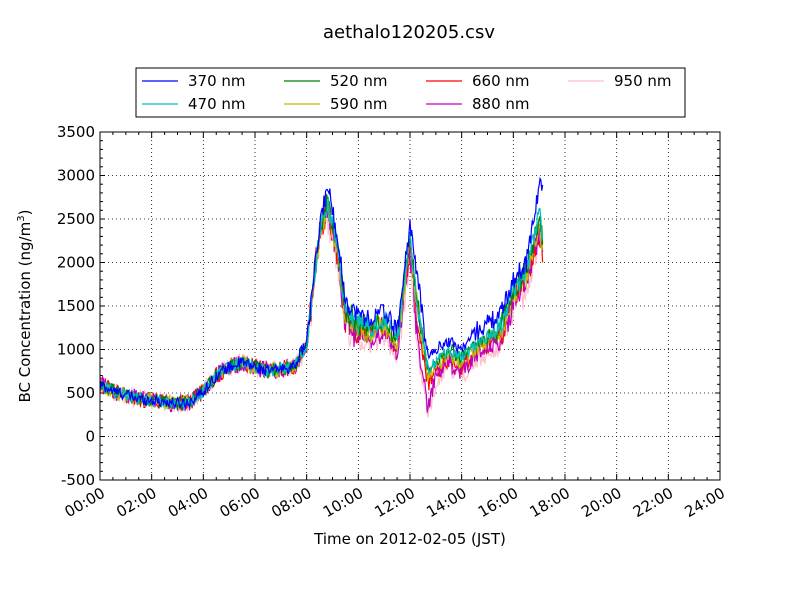 The image size is (800, 600). What do you see at coordinates (291, 502) in the screenshot?
I see `x-tick-label: 08:00` at bounding box center [291, 502].